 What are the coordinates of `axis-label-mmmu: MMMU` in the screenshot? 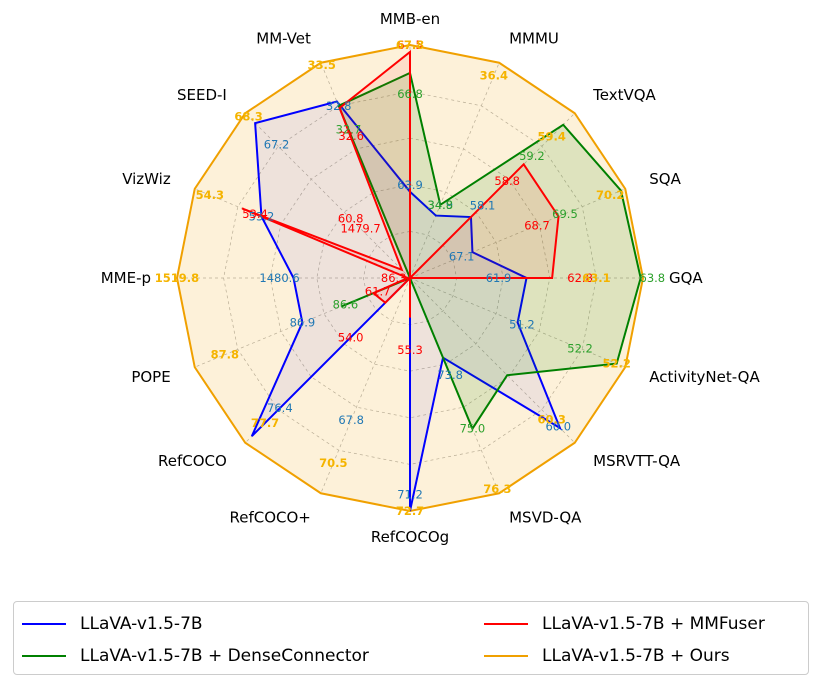 It's located at (534, 39).